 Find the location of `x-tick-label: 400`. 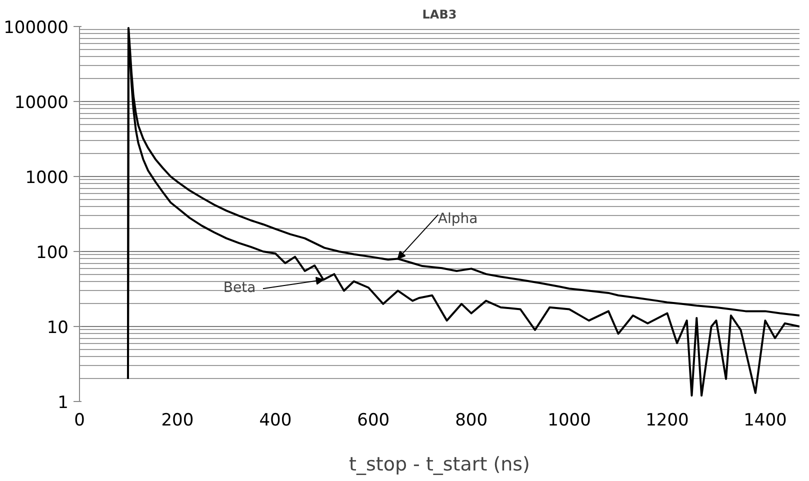

x-tick-label: 400 is located at coordinates (275, 420).